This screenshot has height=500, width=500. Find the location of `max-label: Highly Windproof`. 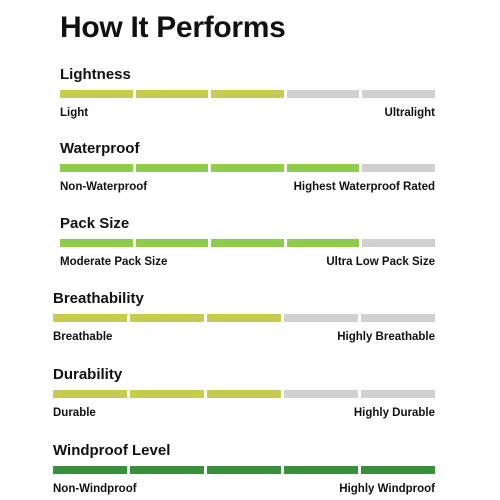

max-label: Highly Windproof is located at coordinates (387, 489).